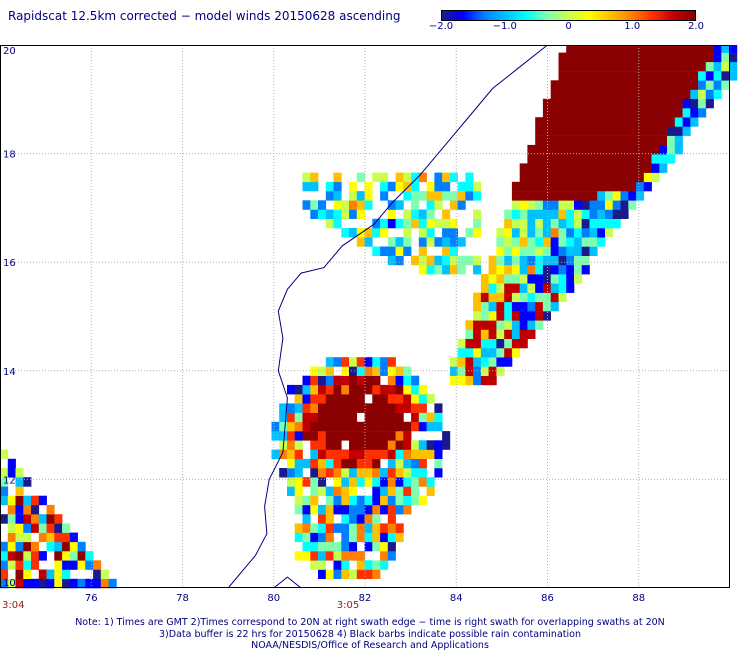  I want to click on colorbar-tick-label: 0, so click(568, 26).